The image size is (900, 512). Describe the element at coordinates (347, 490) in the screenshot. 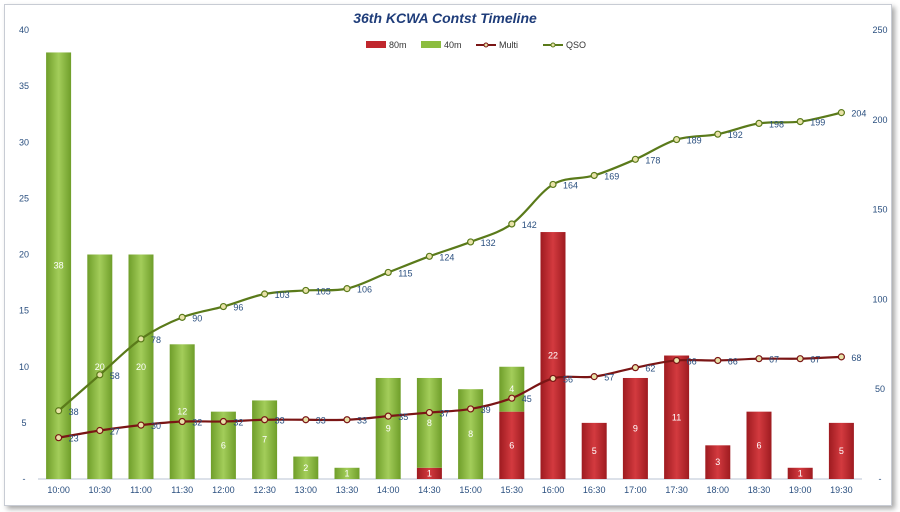

I see `x-axis-tick-label: 13:30` at that location.